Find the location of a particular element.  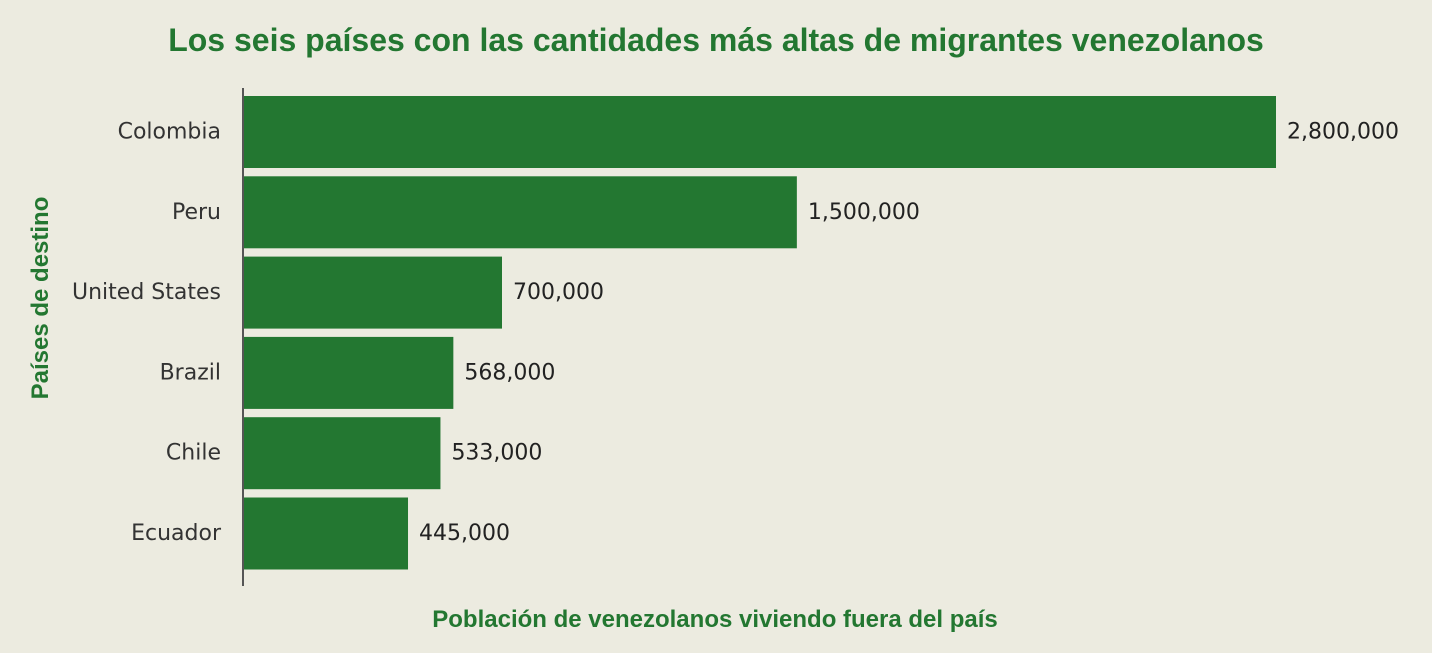

data-label: 568,000 is located at coordinates (509, 372).